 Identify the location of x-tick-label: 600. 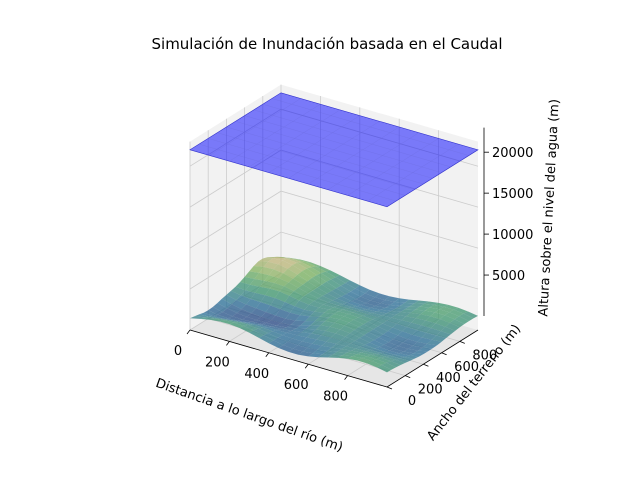
(296, 385).